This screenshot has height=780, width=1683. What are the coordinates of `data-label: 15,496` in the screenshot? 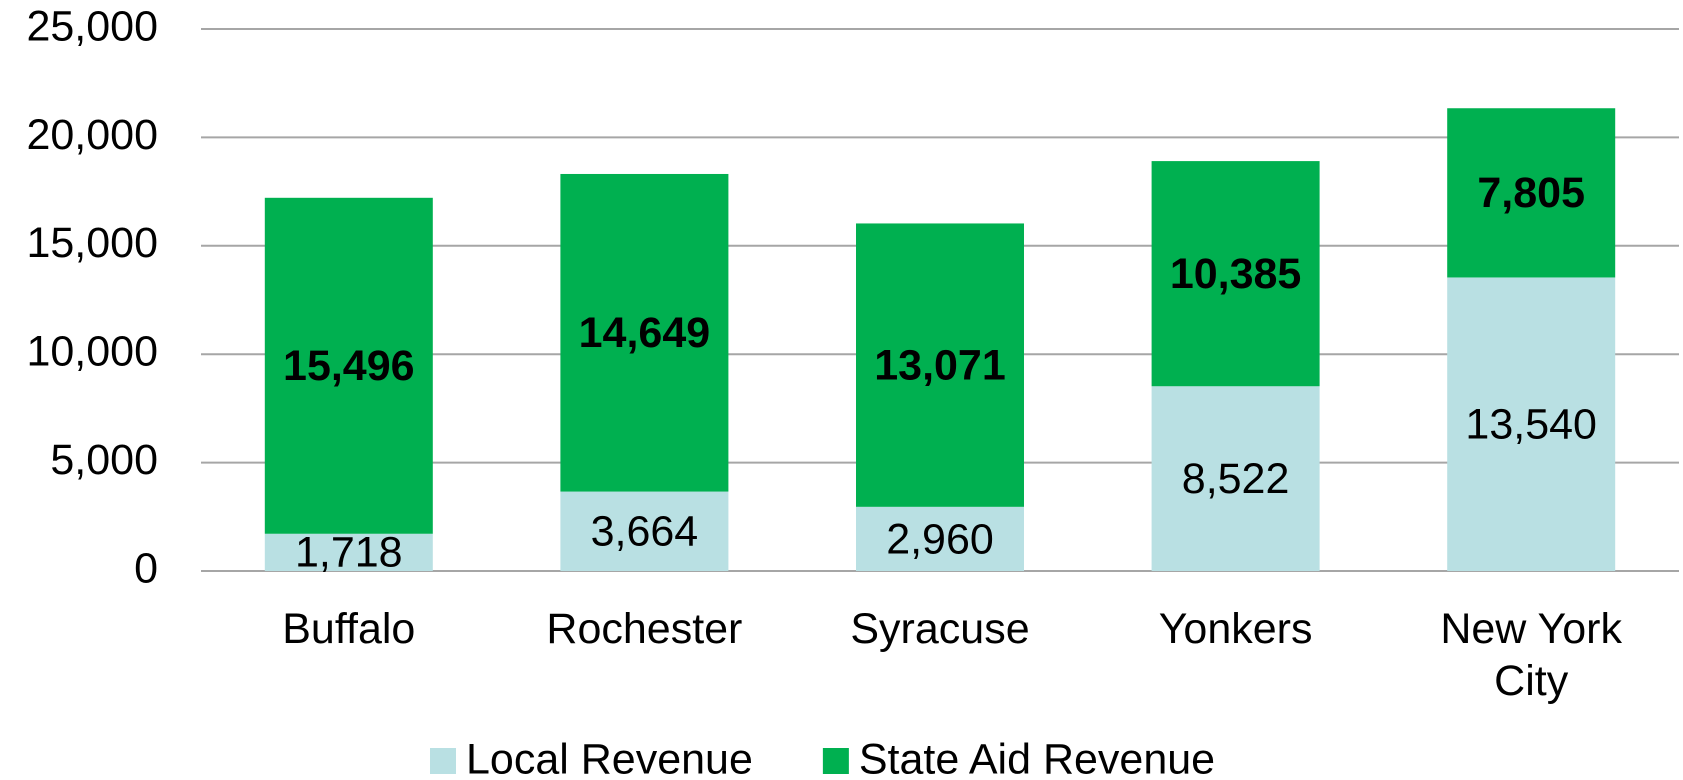 It's located at (349, 366).